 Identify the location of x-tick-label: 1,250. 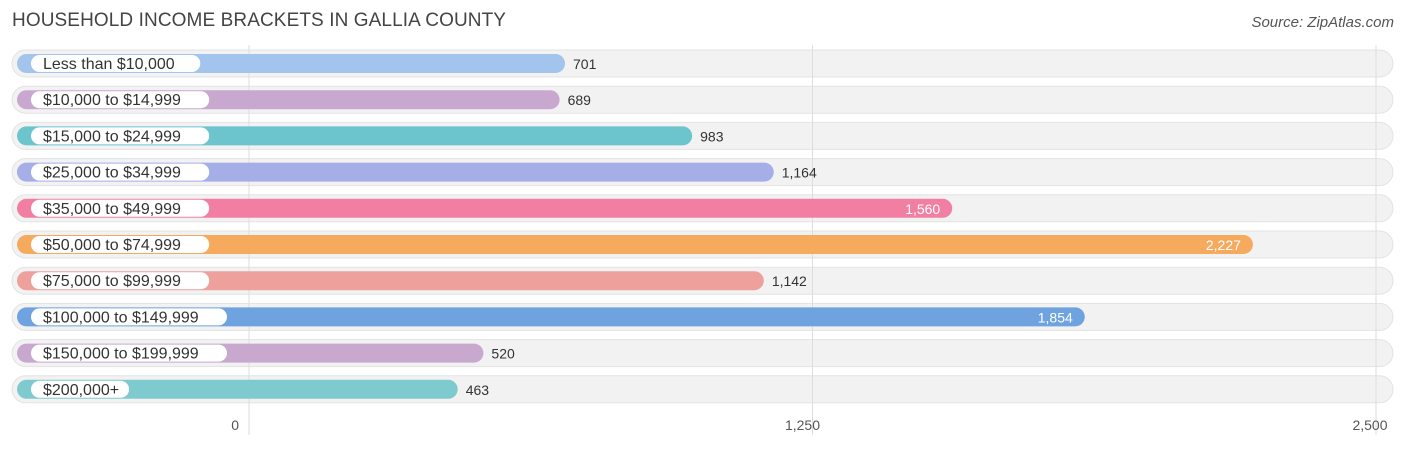
(802, 425).